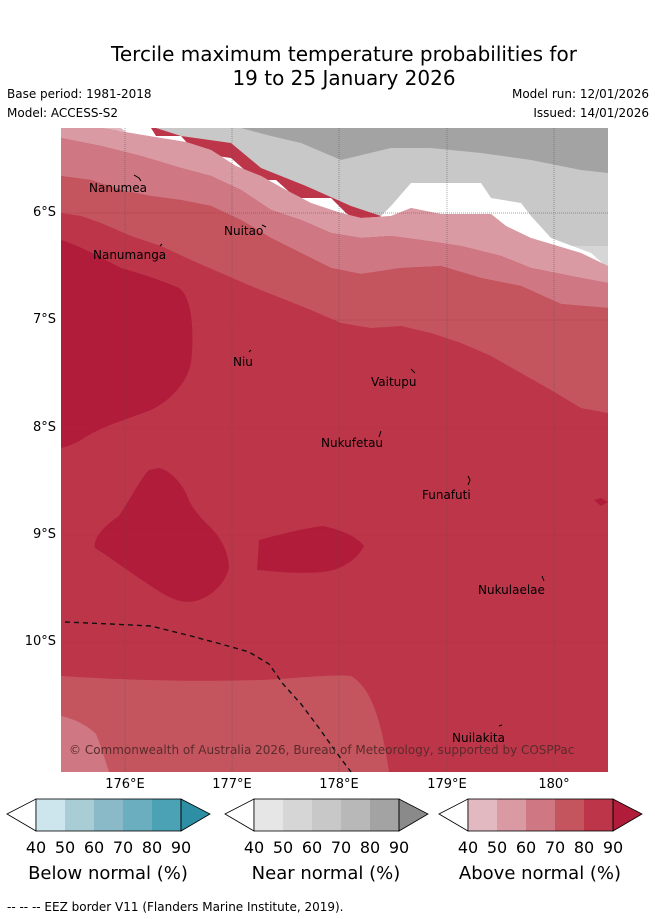 The width and height of the screenshot is (655, 919). Describe the element at coordinates (254, 847) in the screenshot. I see `near-tick-40: 40` at that location.